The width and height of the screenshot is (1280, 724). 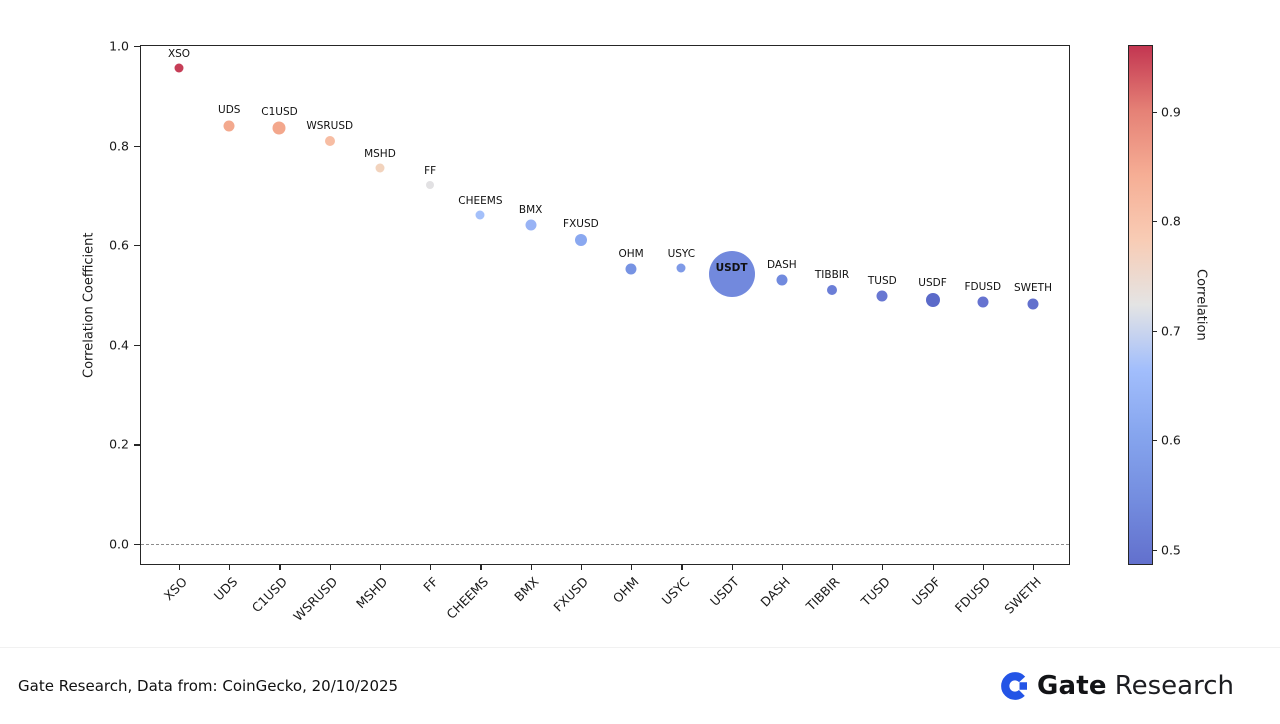 I want to click on x-tick-label-text: TUSD, so click(x=875, y=591).